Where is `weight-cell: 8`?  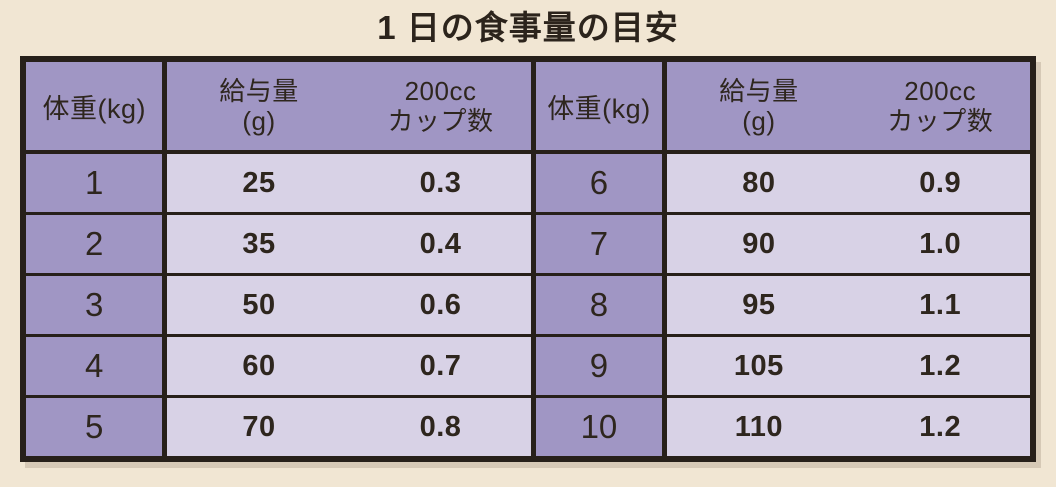 weight-cell: 8 is located at coordinates (599, 304).